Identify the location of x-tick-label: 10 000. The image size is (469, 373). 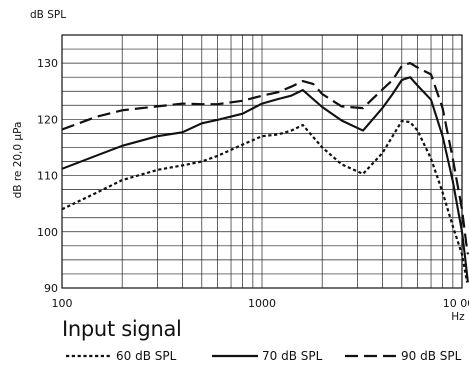
(456, 303).